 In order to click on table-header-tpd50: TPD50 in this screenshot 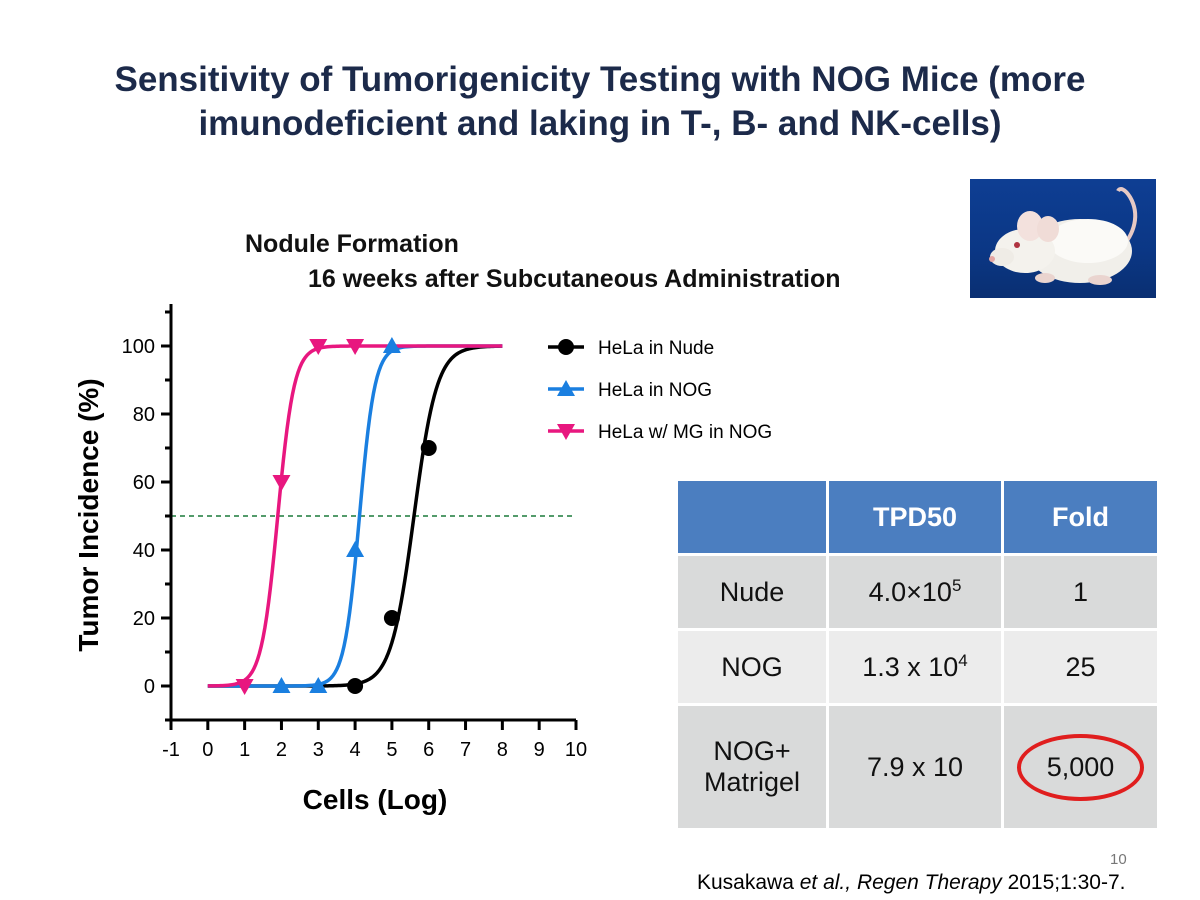, I will do `click(915, 517)`.